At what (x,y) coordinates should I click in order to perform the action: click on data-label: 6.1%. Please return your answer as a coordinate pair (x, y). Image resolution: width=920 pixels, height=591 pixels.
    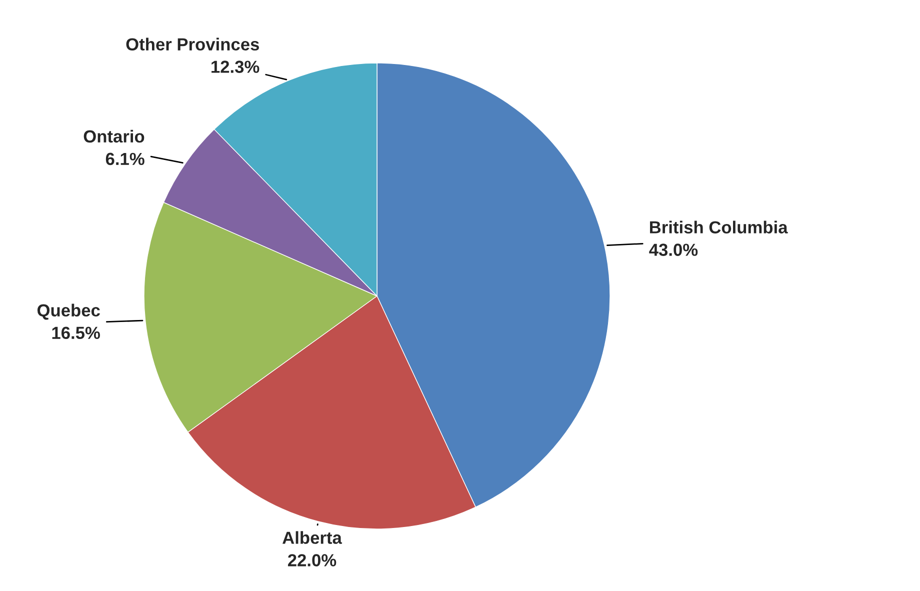
    Looking at the image, I should click on (125, 159).